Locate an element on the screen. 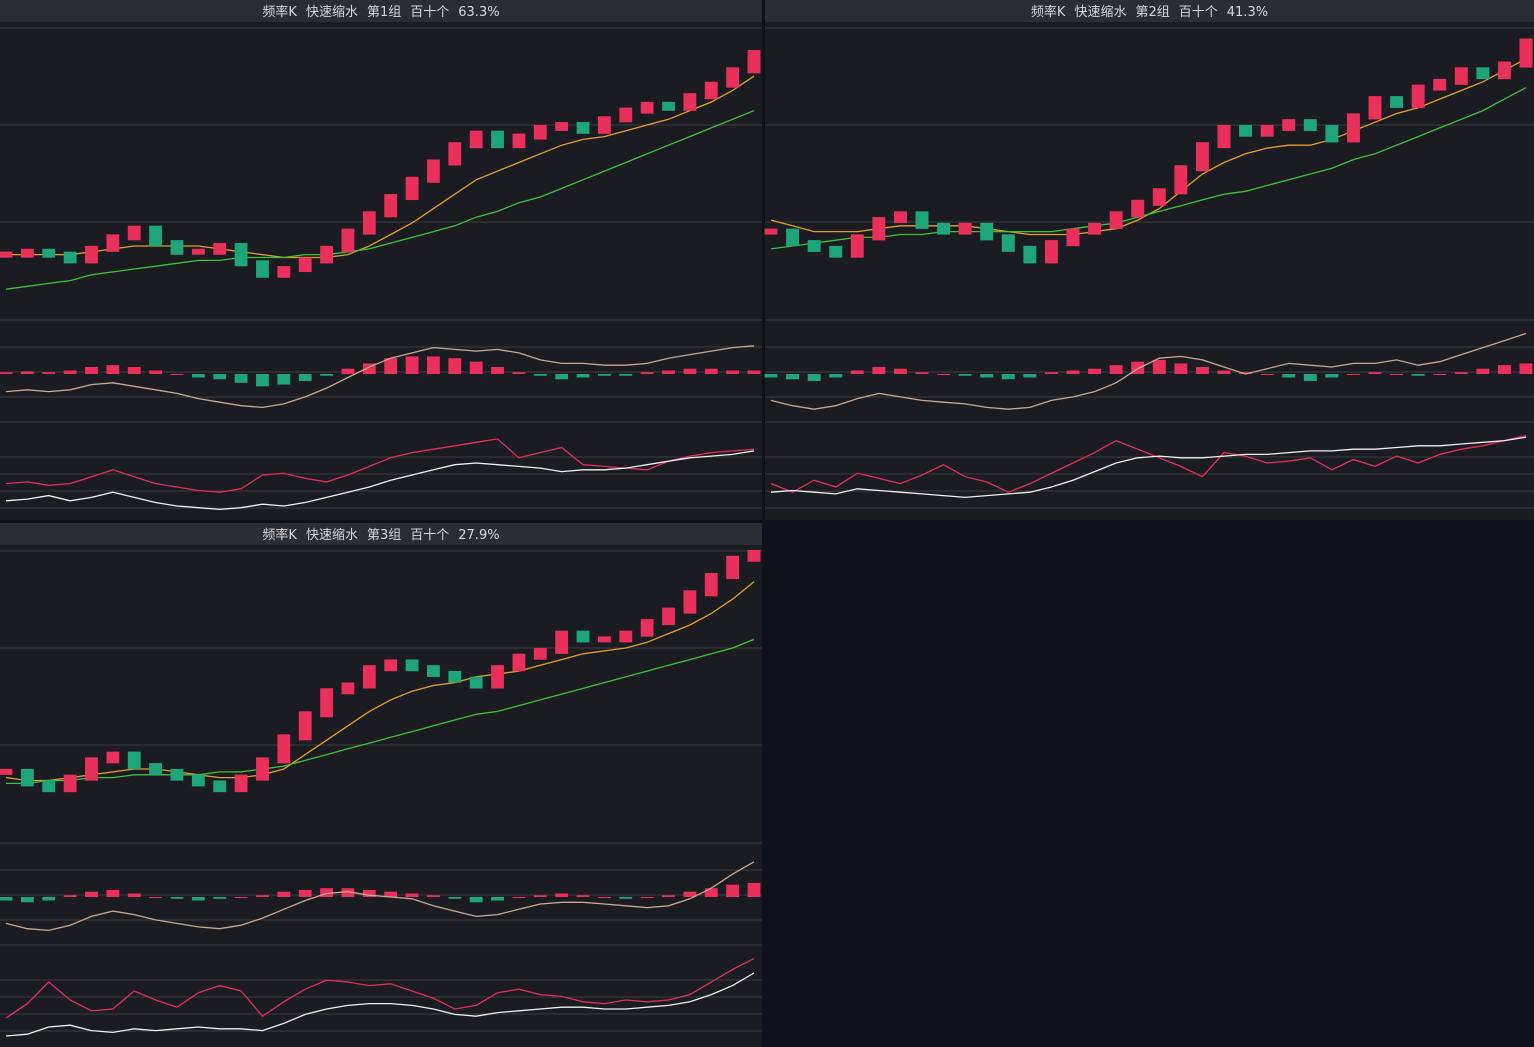  title-bar is located at coordinates (381, 534).